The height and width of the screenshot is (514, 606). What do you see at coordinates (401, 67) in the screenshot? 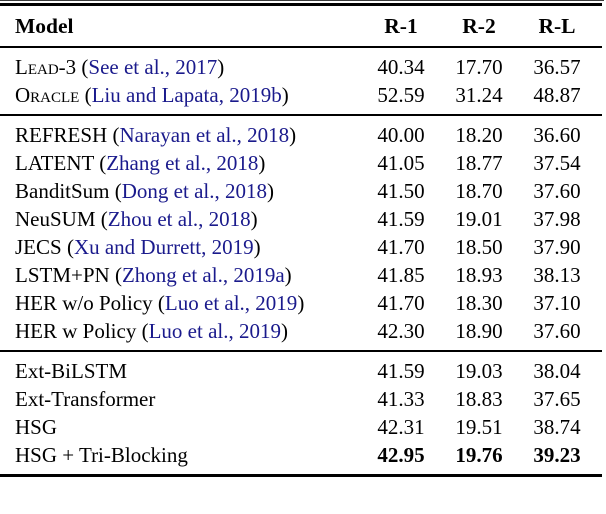
I see `score-cell-r1: 40.34` at bounding box center [401, 67].